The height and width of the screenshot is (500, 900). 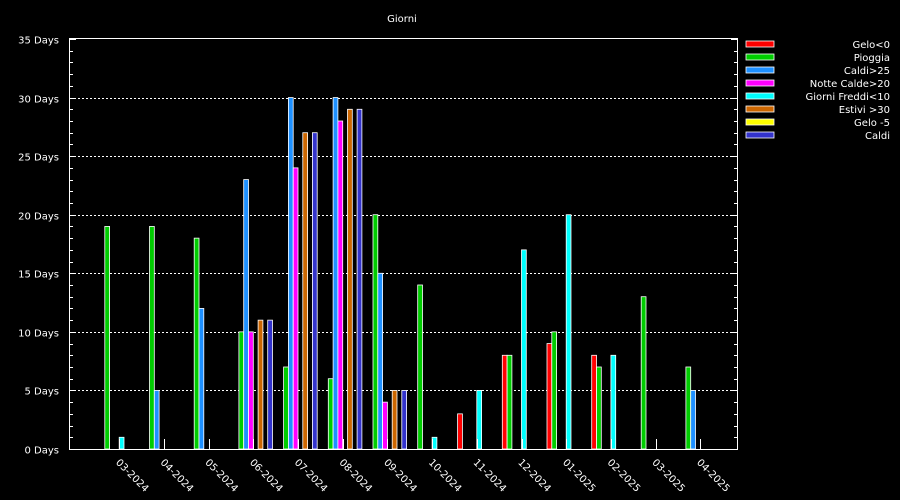 I want to click on legend-label: Giorni Freddi<10, so click(x=847, y=97).